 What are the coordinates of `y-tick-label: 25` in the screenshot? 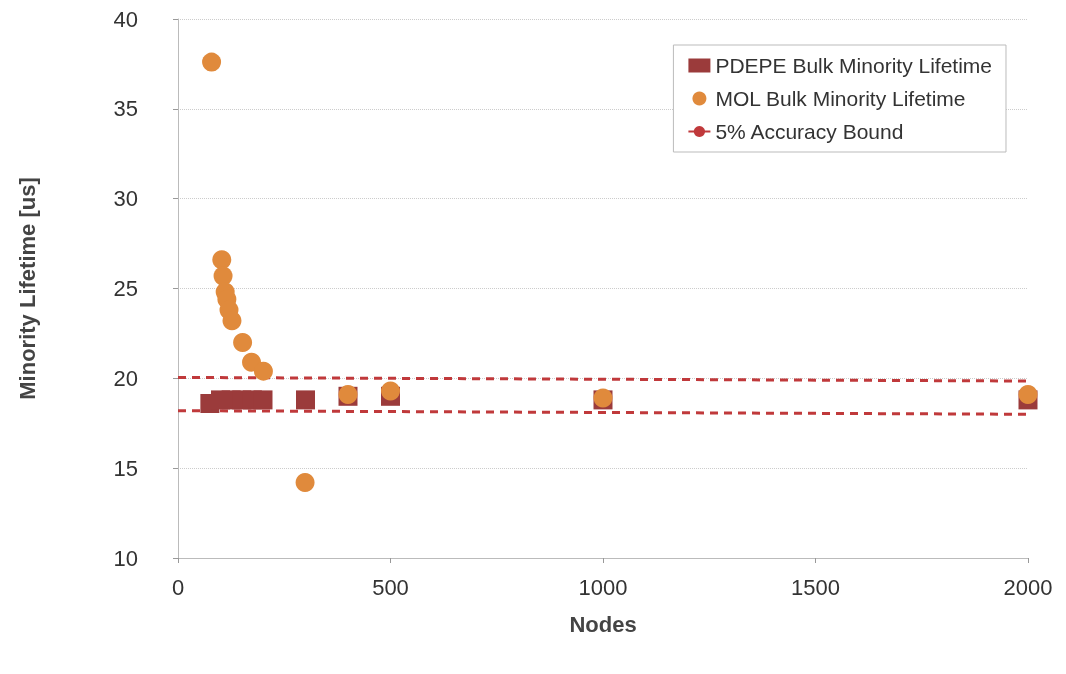 It's located at (125, 288).